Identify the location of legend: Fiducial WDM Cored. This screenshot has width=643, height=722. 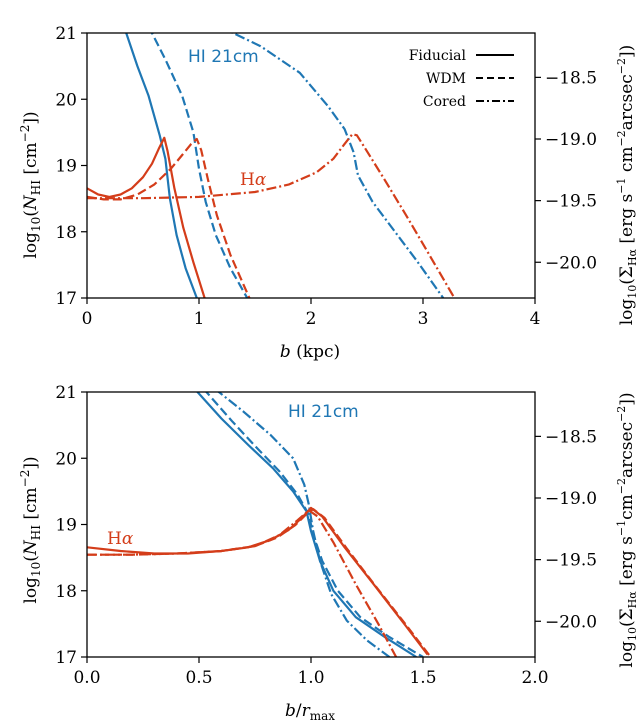
(461, 79).